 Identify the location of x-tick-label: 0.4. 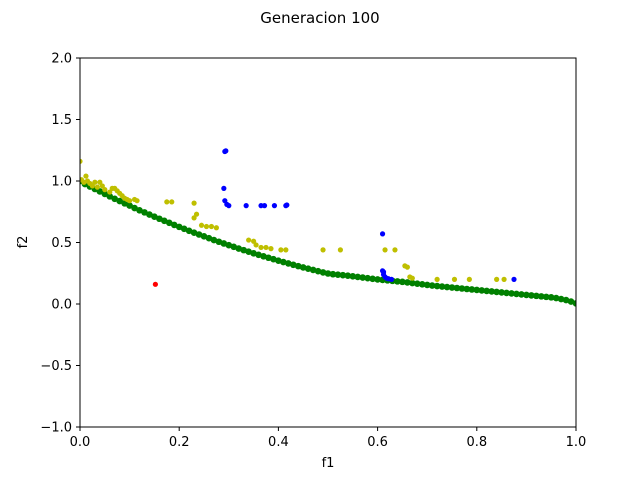
(278, 442).